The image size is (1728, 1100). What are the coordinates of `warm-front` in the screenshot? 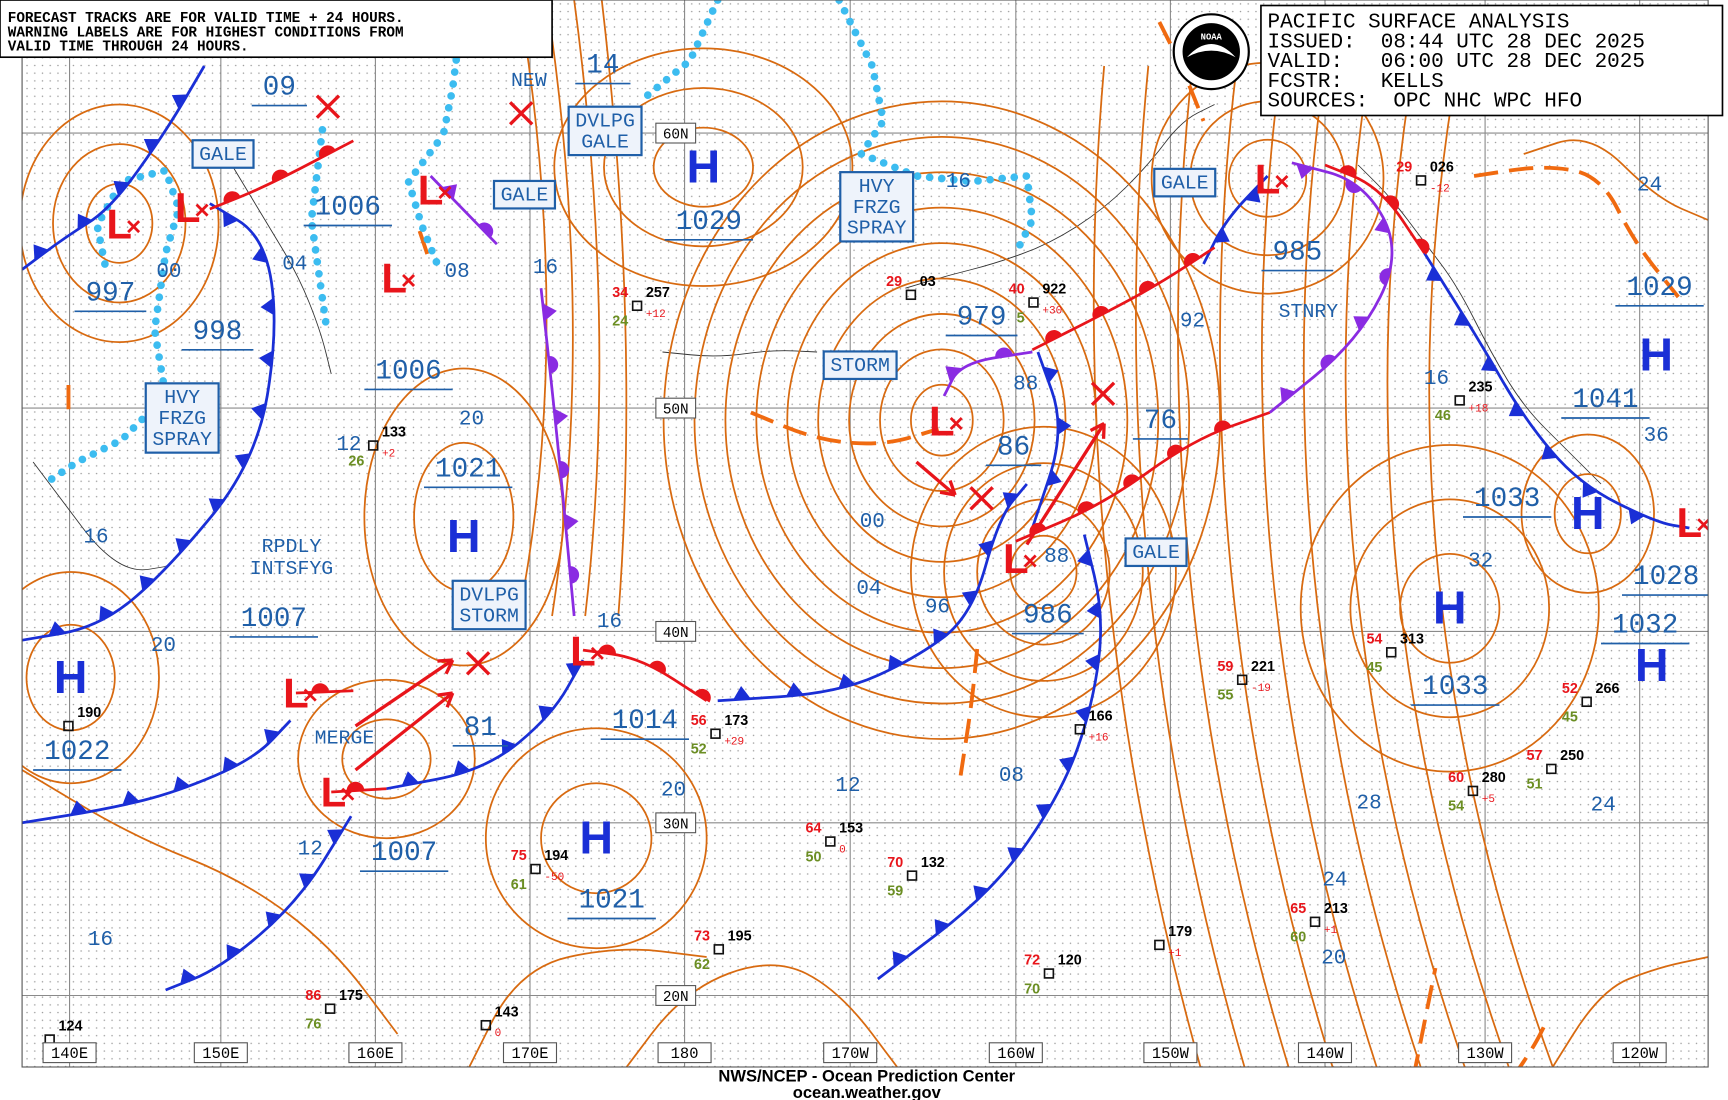 It's located at (645, 675).